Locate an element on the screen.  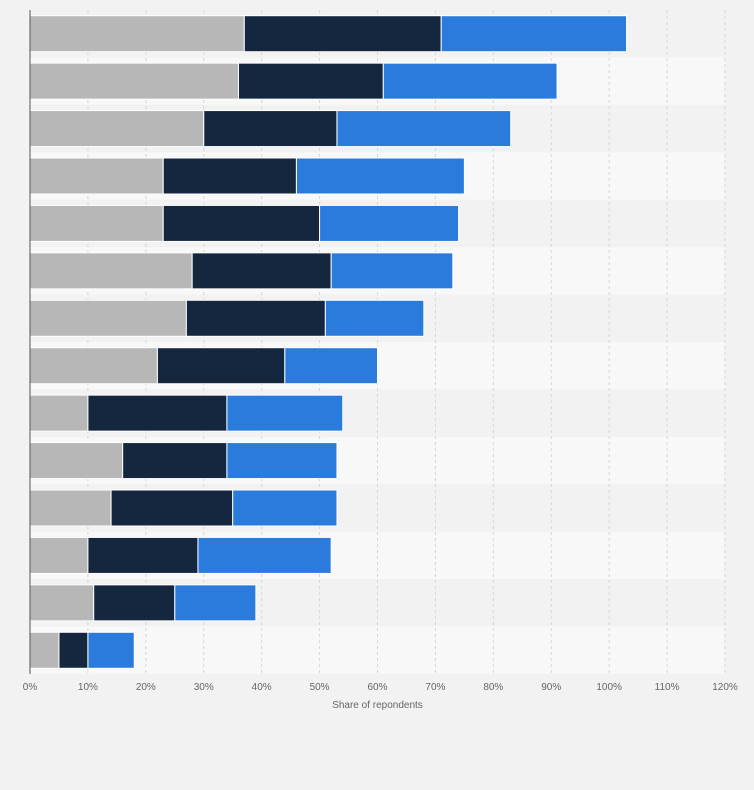
x-tick-label: 60% is located at coordinates (377, 687).